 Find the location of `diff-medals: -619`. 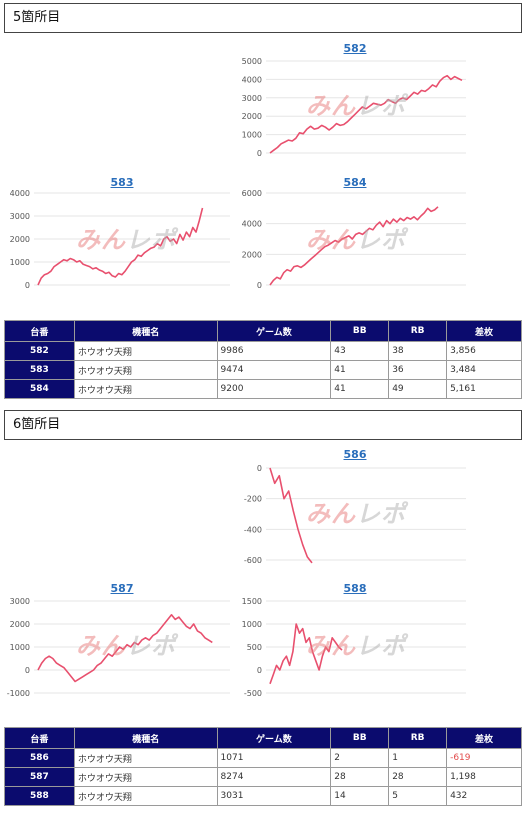

diff-medals: -619 is located at coordinates (484, 758).